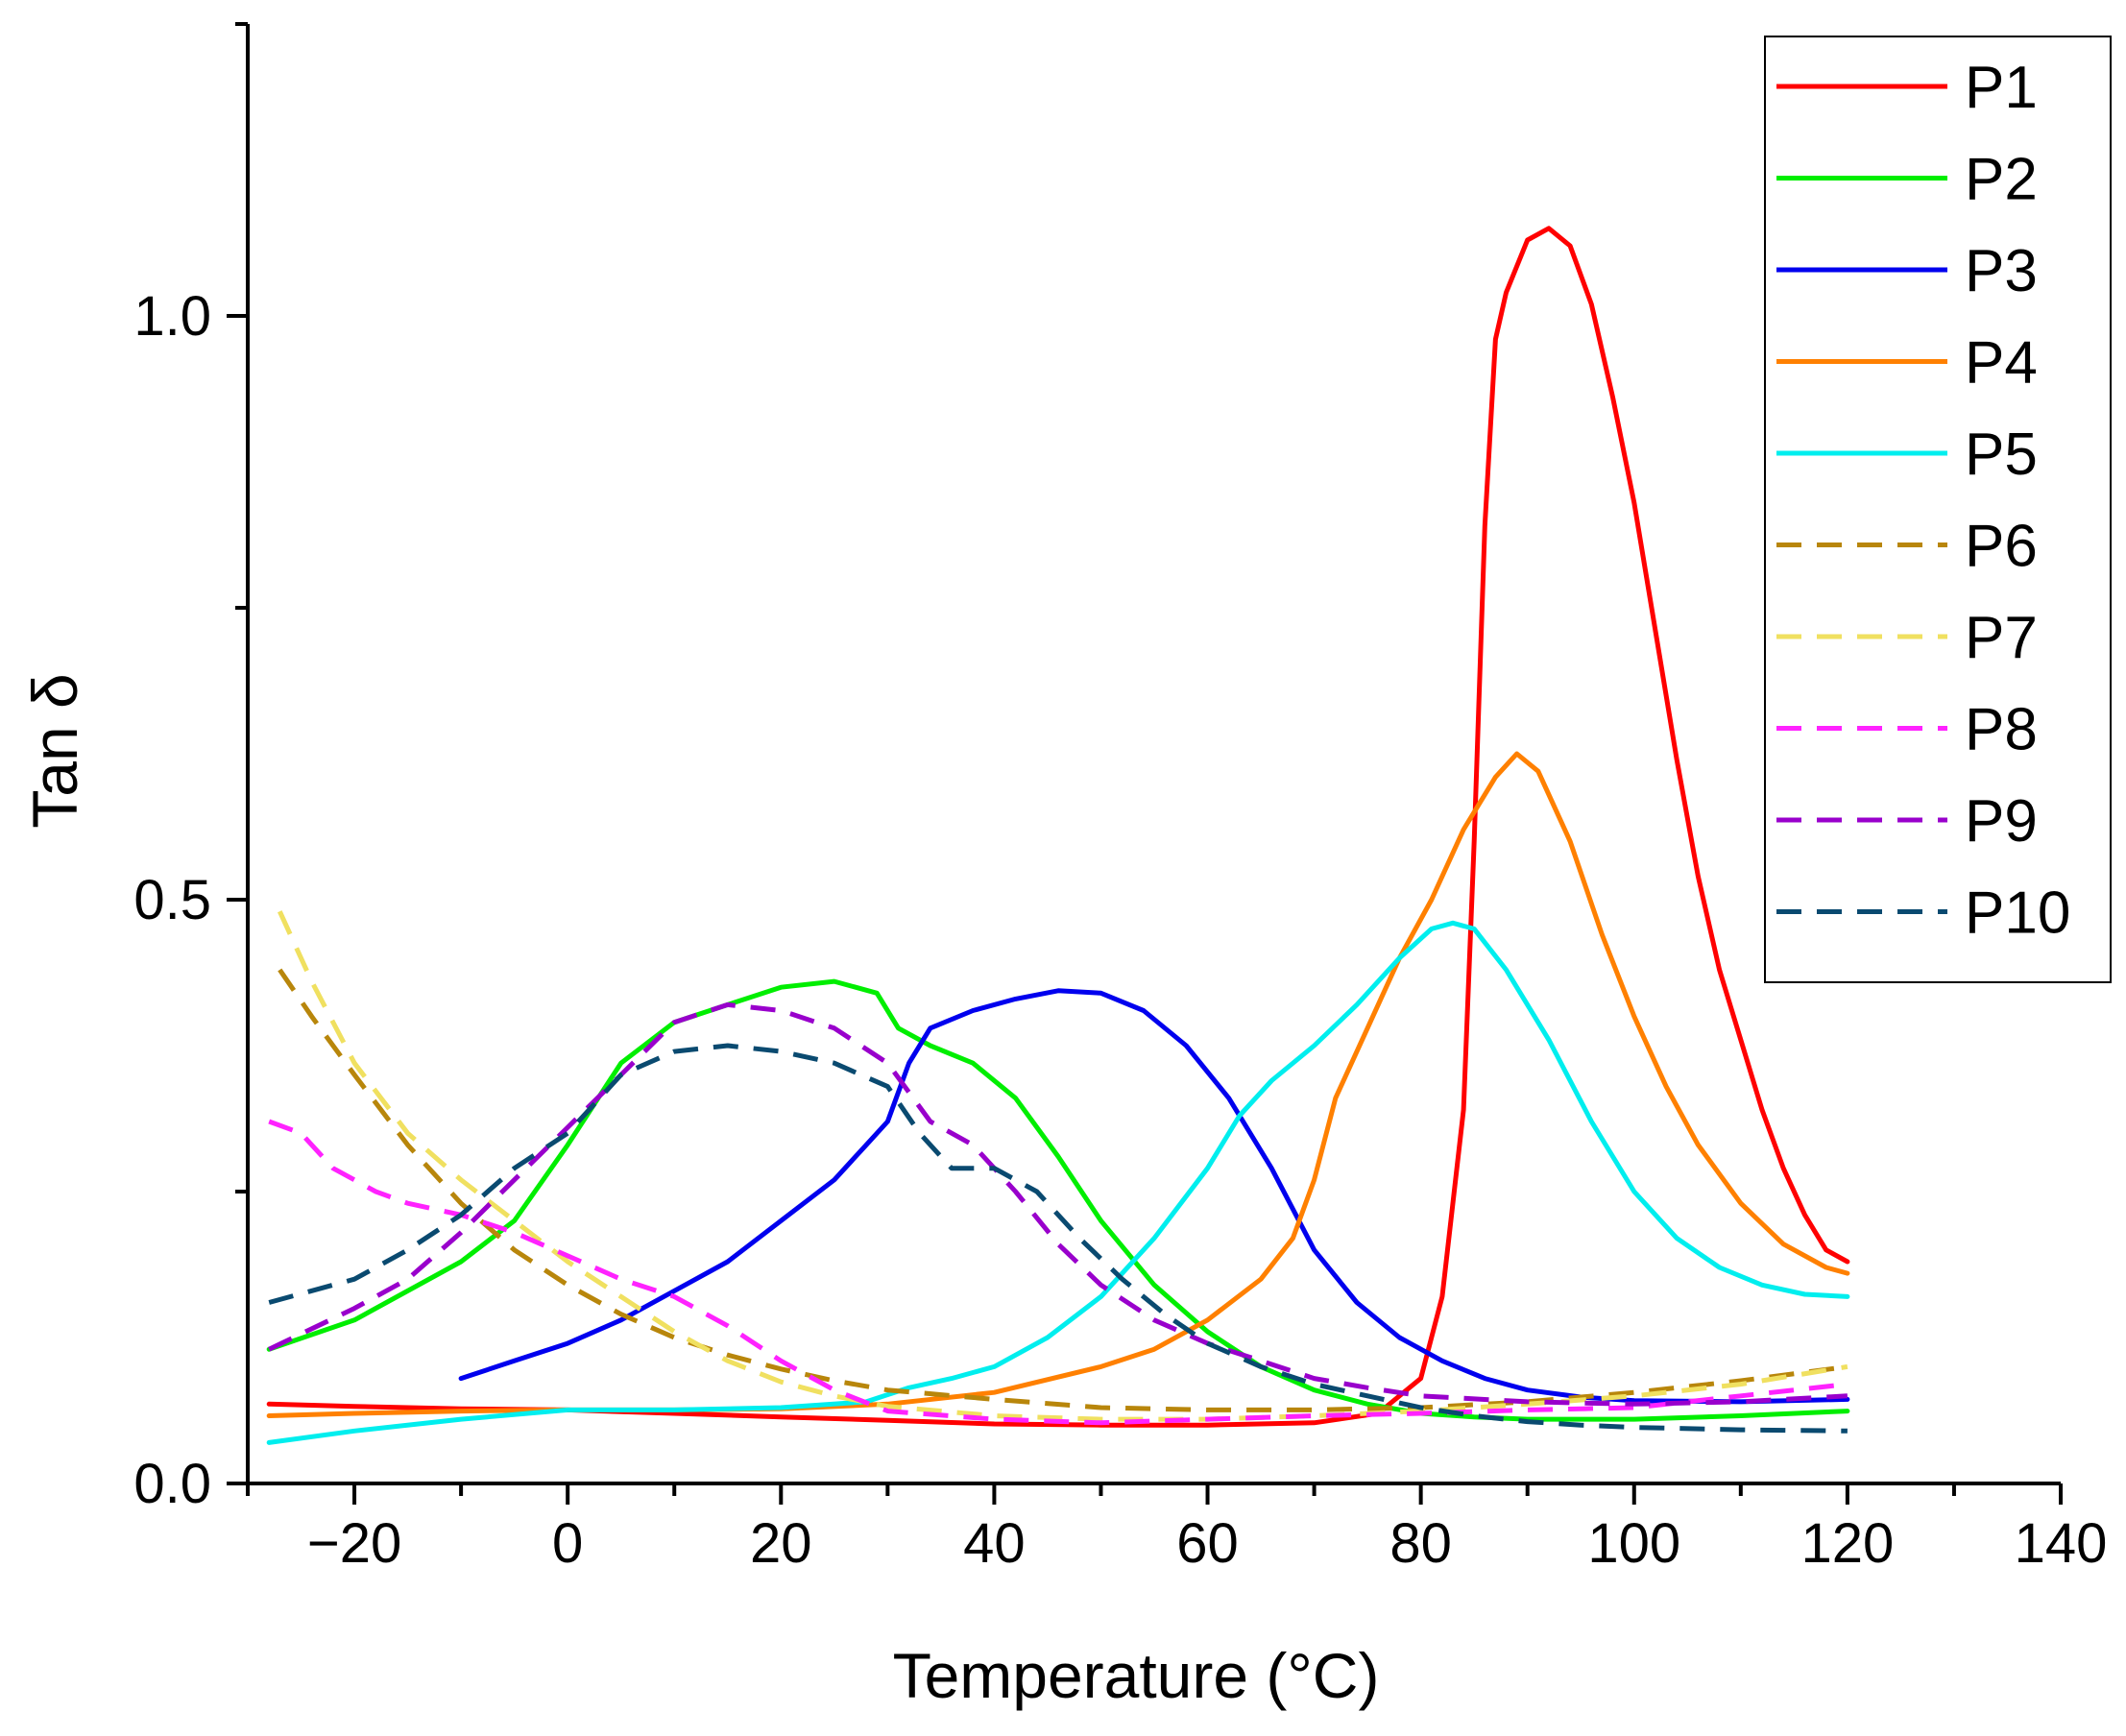 The height and width of the screenshot is (1736, 2126). Describe the element at coordinates (568, 1543) in the screenshot. I see `x-tick-label: 0` at that location.